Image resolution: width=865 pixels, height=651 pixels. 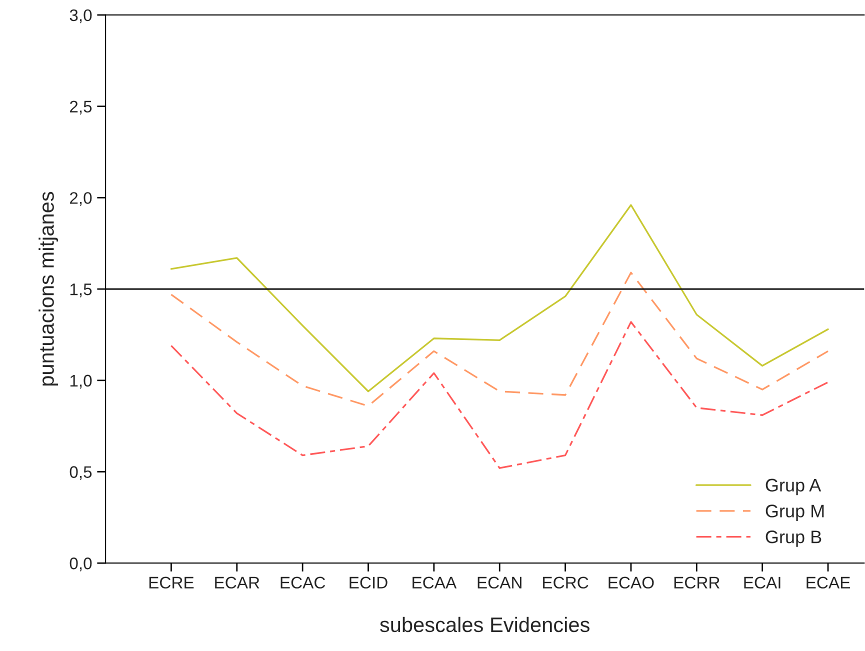 I want to click on x-tick-label: ECRR, so click(x=697, y=582).